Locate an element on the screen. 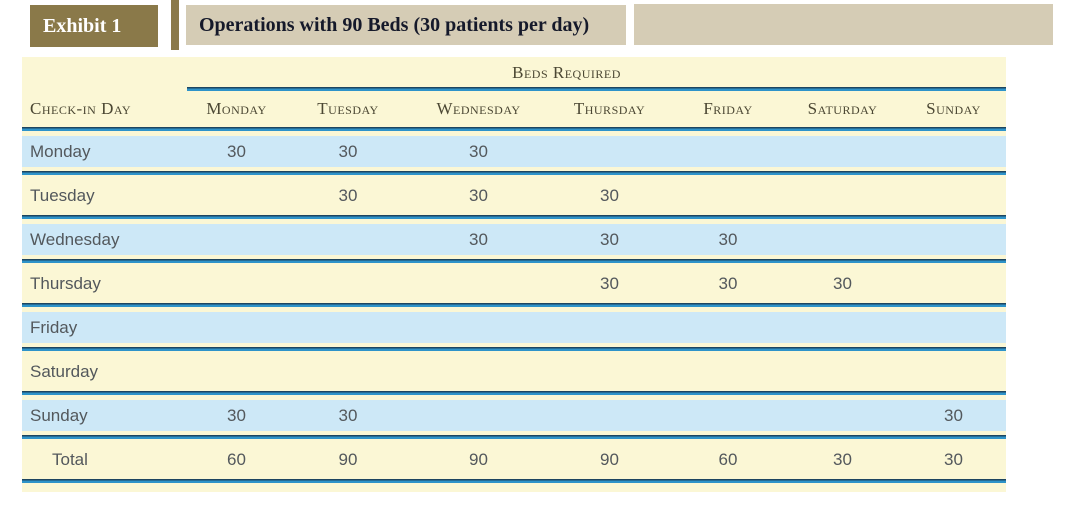 This screenshot has height=509, width=1081. row-label: Monday is located at coordinates (60, 151).